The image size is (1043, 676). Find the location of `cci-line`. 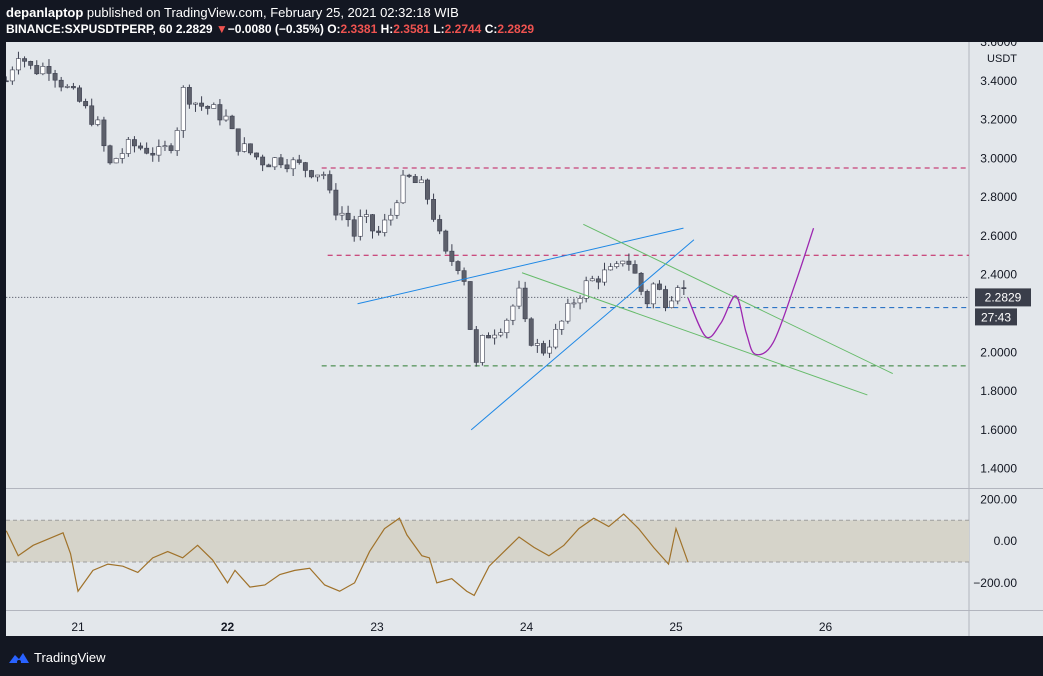

cci-line is located at coordinates (347, 555).